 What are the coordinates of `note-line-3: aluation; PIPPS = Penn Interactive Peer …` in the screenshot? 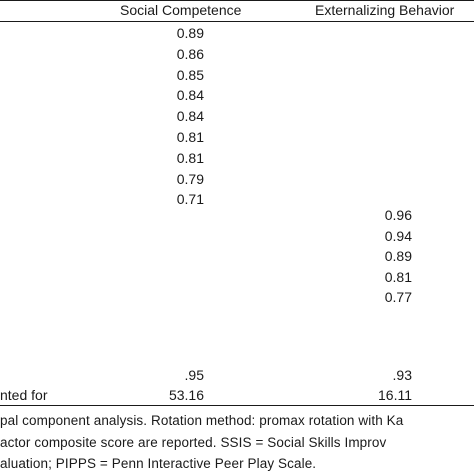 It's located at (158, 463).